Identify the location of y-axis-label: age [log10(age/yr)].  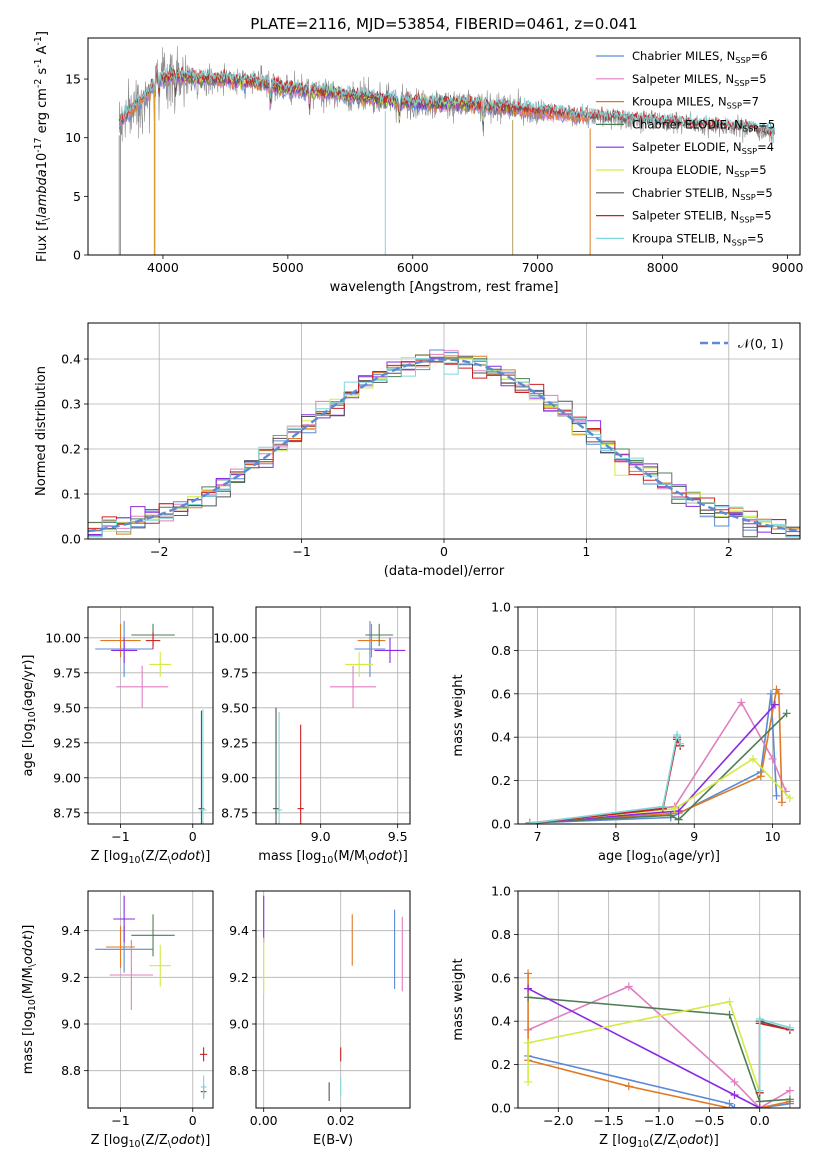
(29, 716).